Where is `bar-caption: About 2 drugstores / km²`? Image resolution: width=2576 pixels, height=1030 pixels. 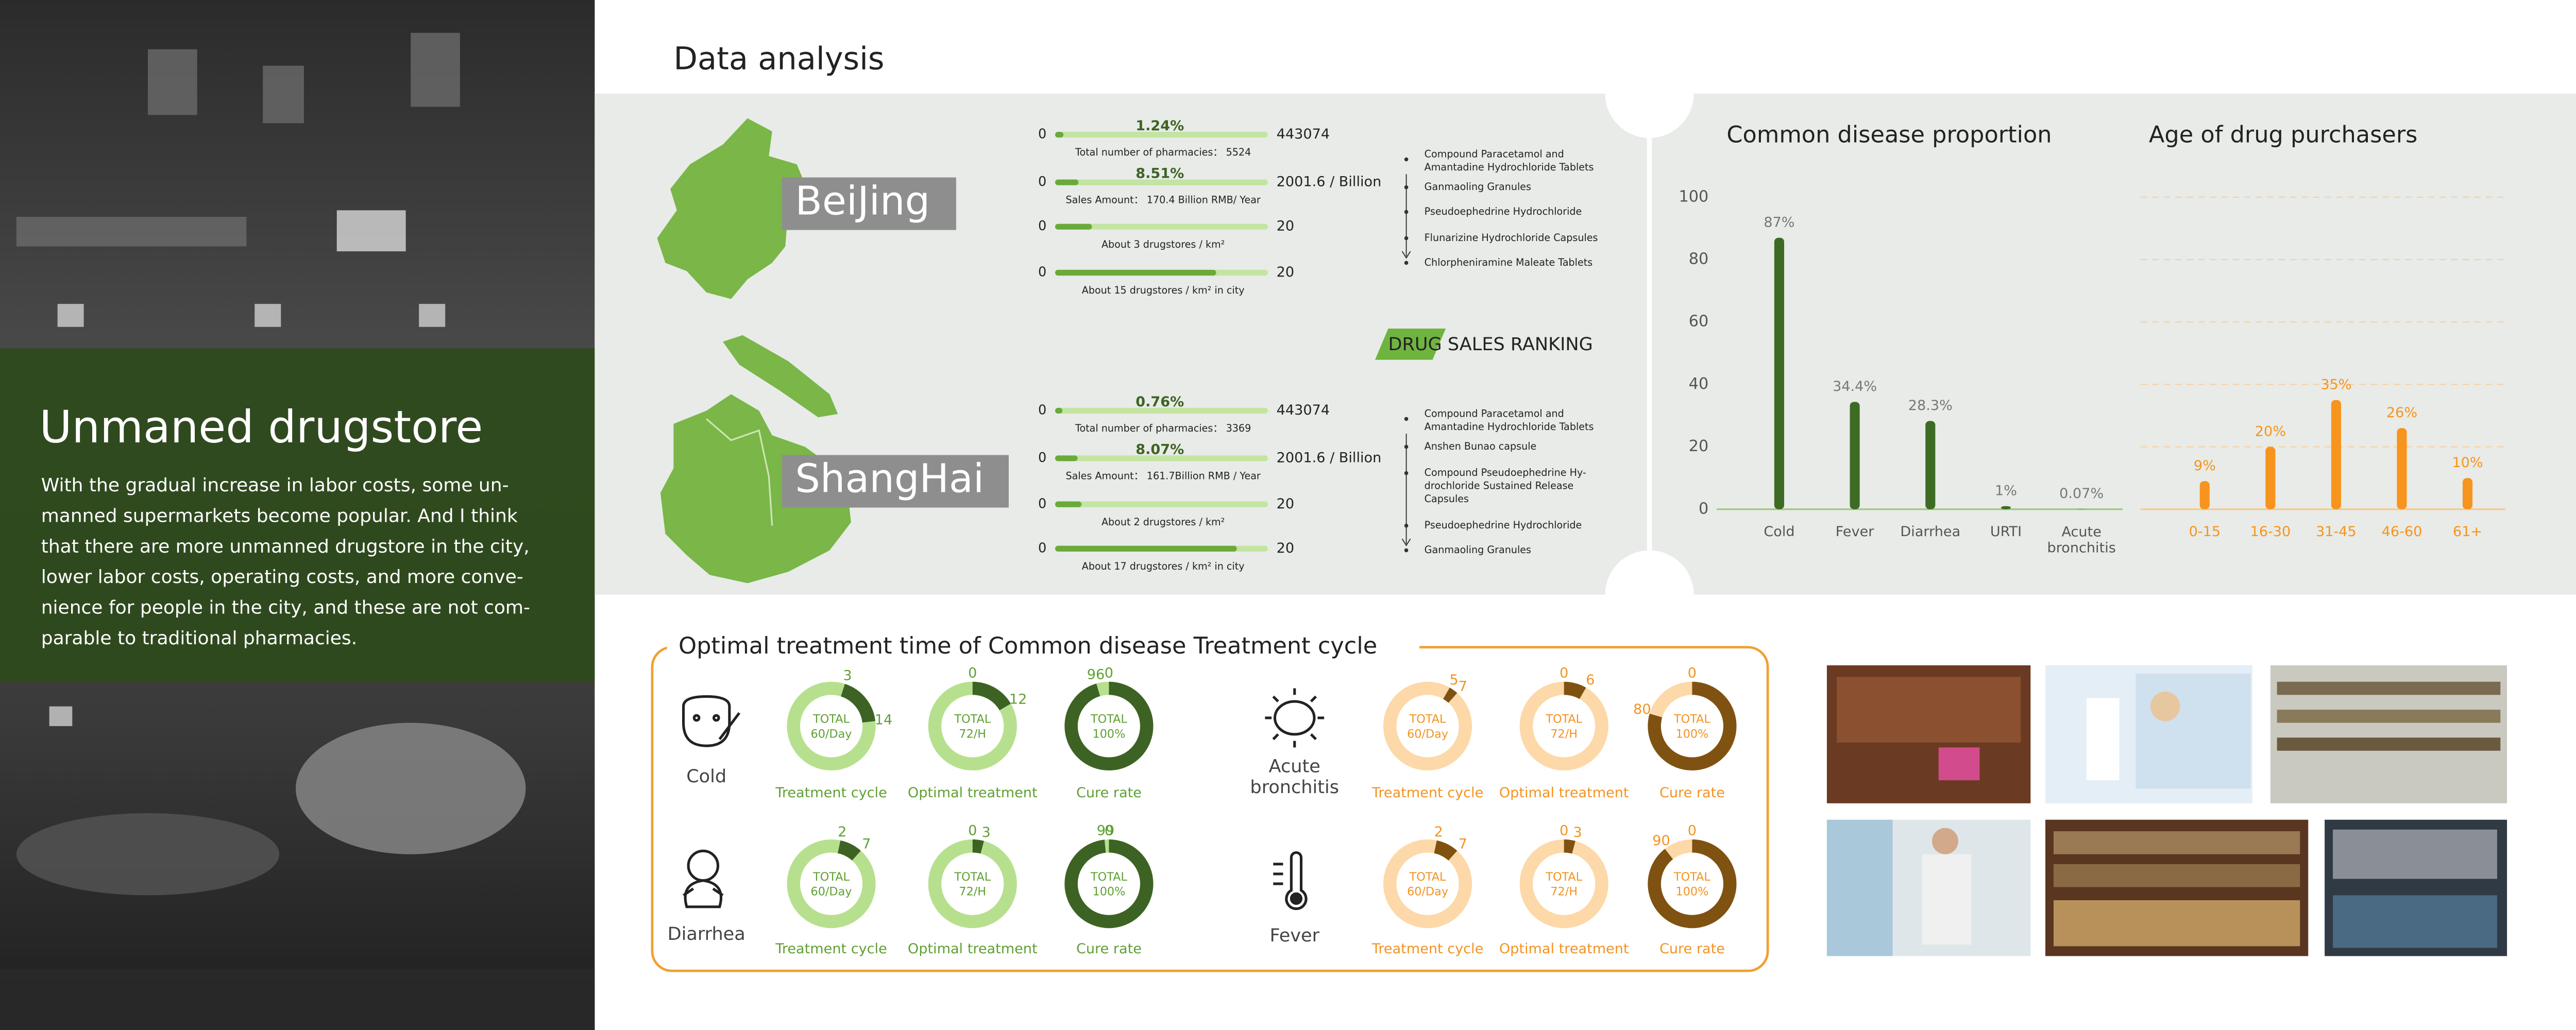
bar-caption: About 2 drugstores / km² is located at coordinates (1163, 522).